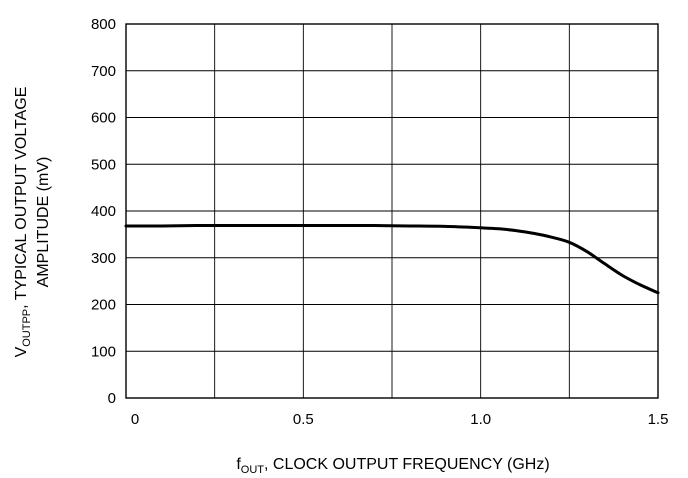 Image resolution: width=688 pixels, height=478 pixels. What do you see at coordinates (480, 419) in the screenshot?
I see `x-tick-label: 1.0` at bounding box center [480, 419].